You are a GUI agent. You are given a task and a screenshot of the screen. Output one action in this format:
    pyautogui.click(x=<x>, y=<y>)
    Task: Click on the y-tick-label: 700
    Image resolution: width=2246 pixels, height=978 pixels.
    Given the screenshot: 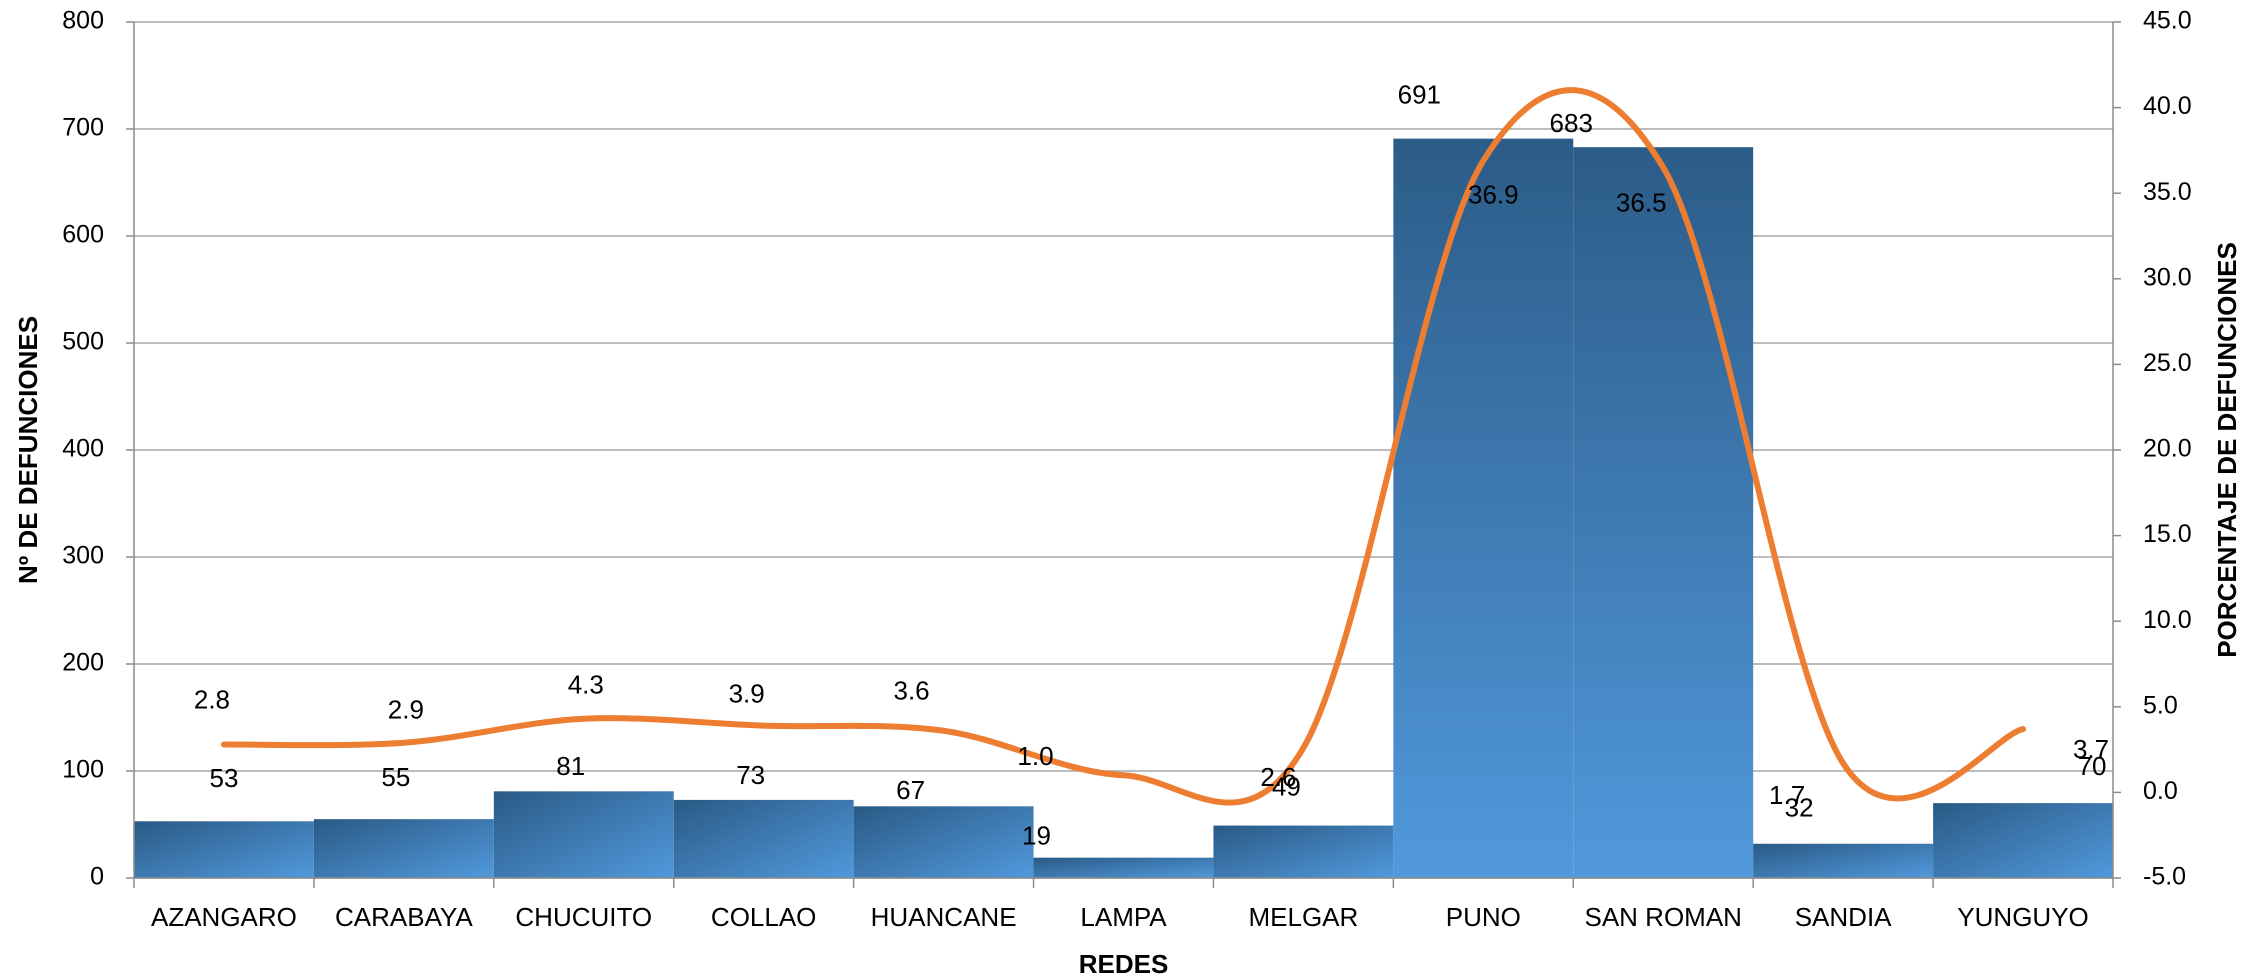 What is the action you would take?
    pyautogui.click(x=83, y=128)
    